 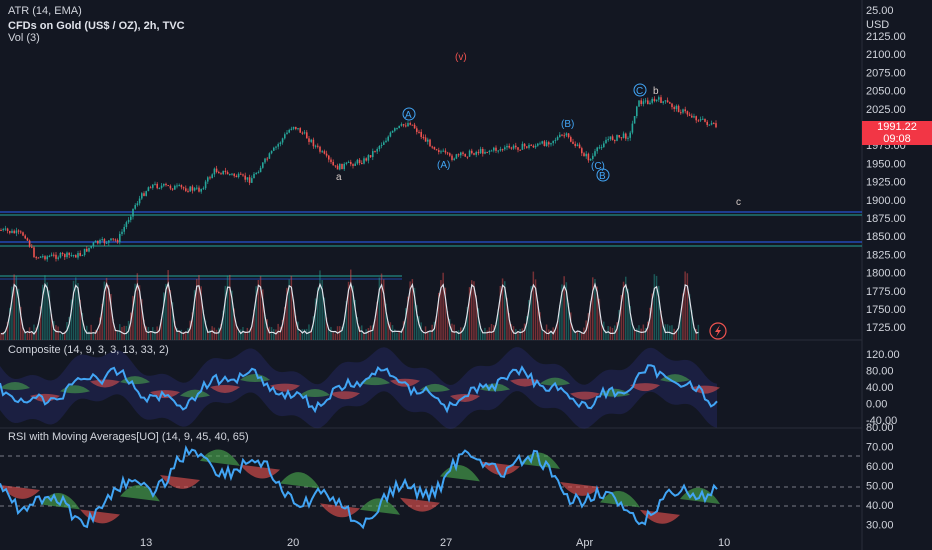 I want to click on rsi-tick: 60.00, so click(x=880, y=467).